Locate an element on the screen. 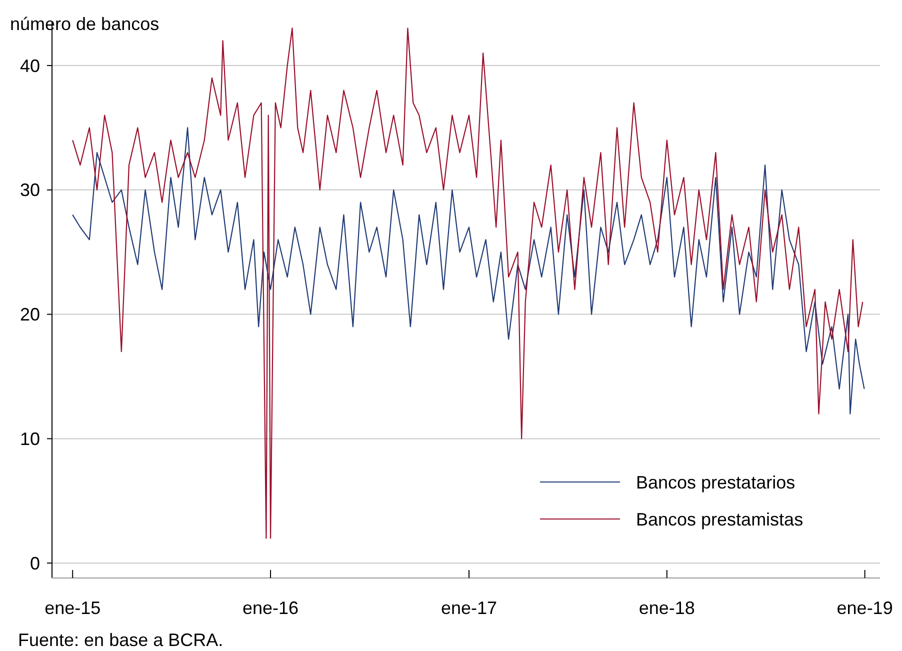 The image size is (902, 651). y-axis-title: número de bancos is located at coordinates (85, 24).